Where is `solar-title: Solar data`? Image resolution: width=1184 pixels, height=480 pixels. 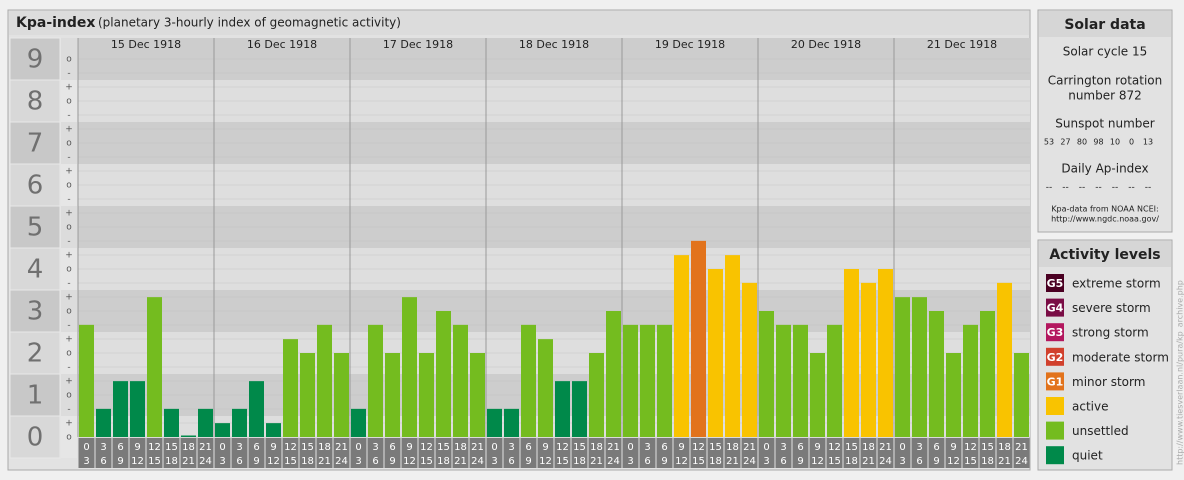 solar-title: Solar data is located at coordinates (1104, 25).